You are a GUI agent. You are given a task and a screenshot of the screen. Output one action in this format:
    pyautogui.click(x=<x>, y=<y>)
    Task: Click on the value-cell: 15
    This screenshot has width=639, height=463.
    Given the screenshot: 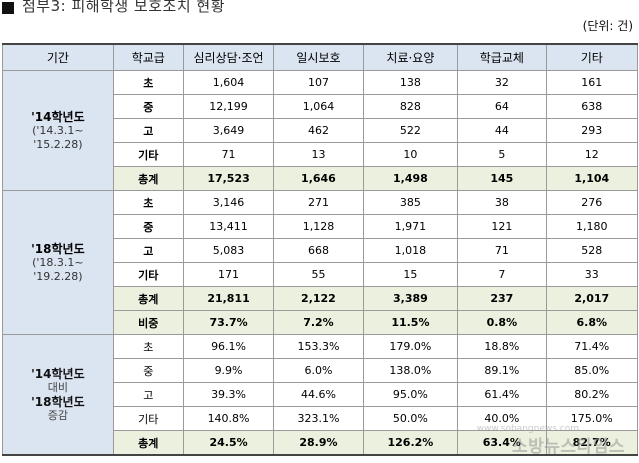 What is the action you would take?
    pyautogui.click(x=410, y=274)
    